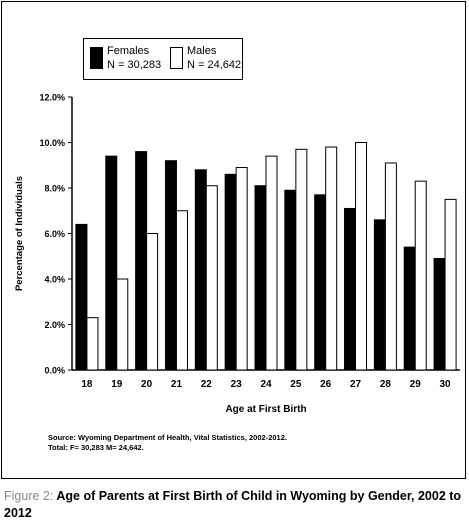  I want to click on x-axis-label: Age at First Birth, so click(265, 409).